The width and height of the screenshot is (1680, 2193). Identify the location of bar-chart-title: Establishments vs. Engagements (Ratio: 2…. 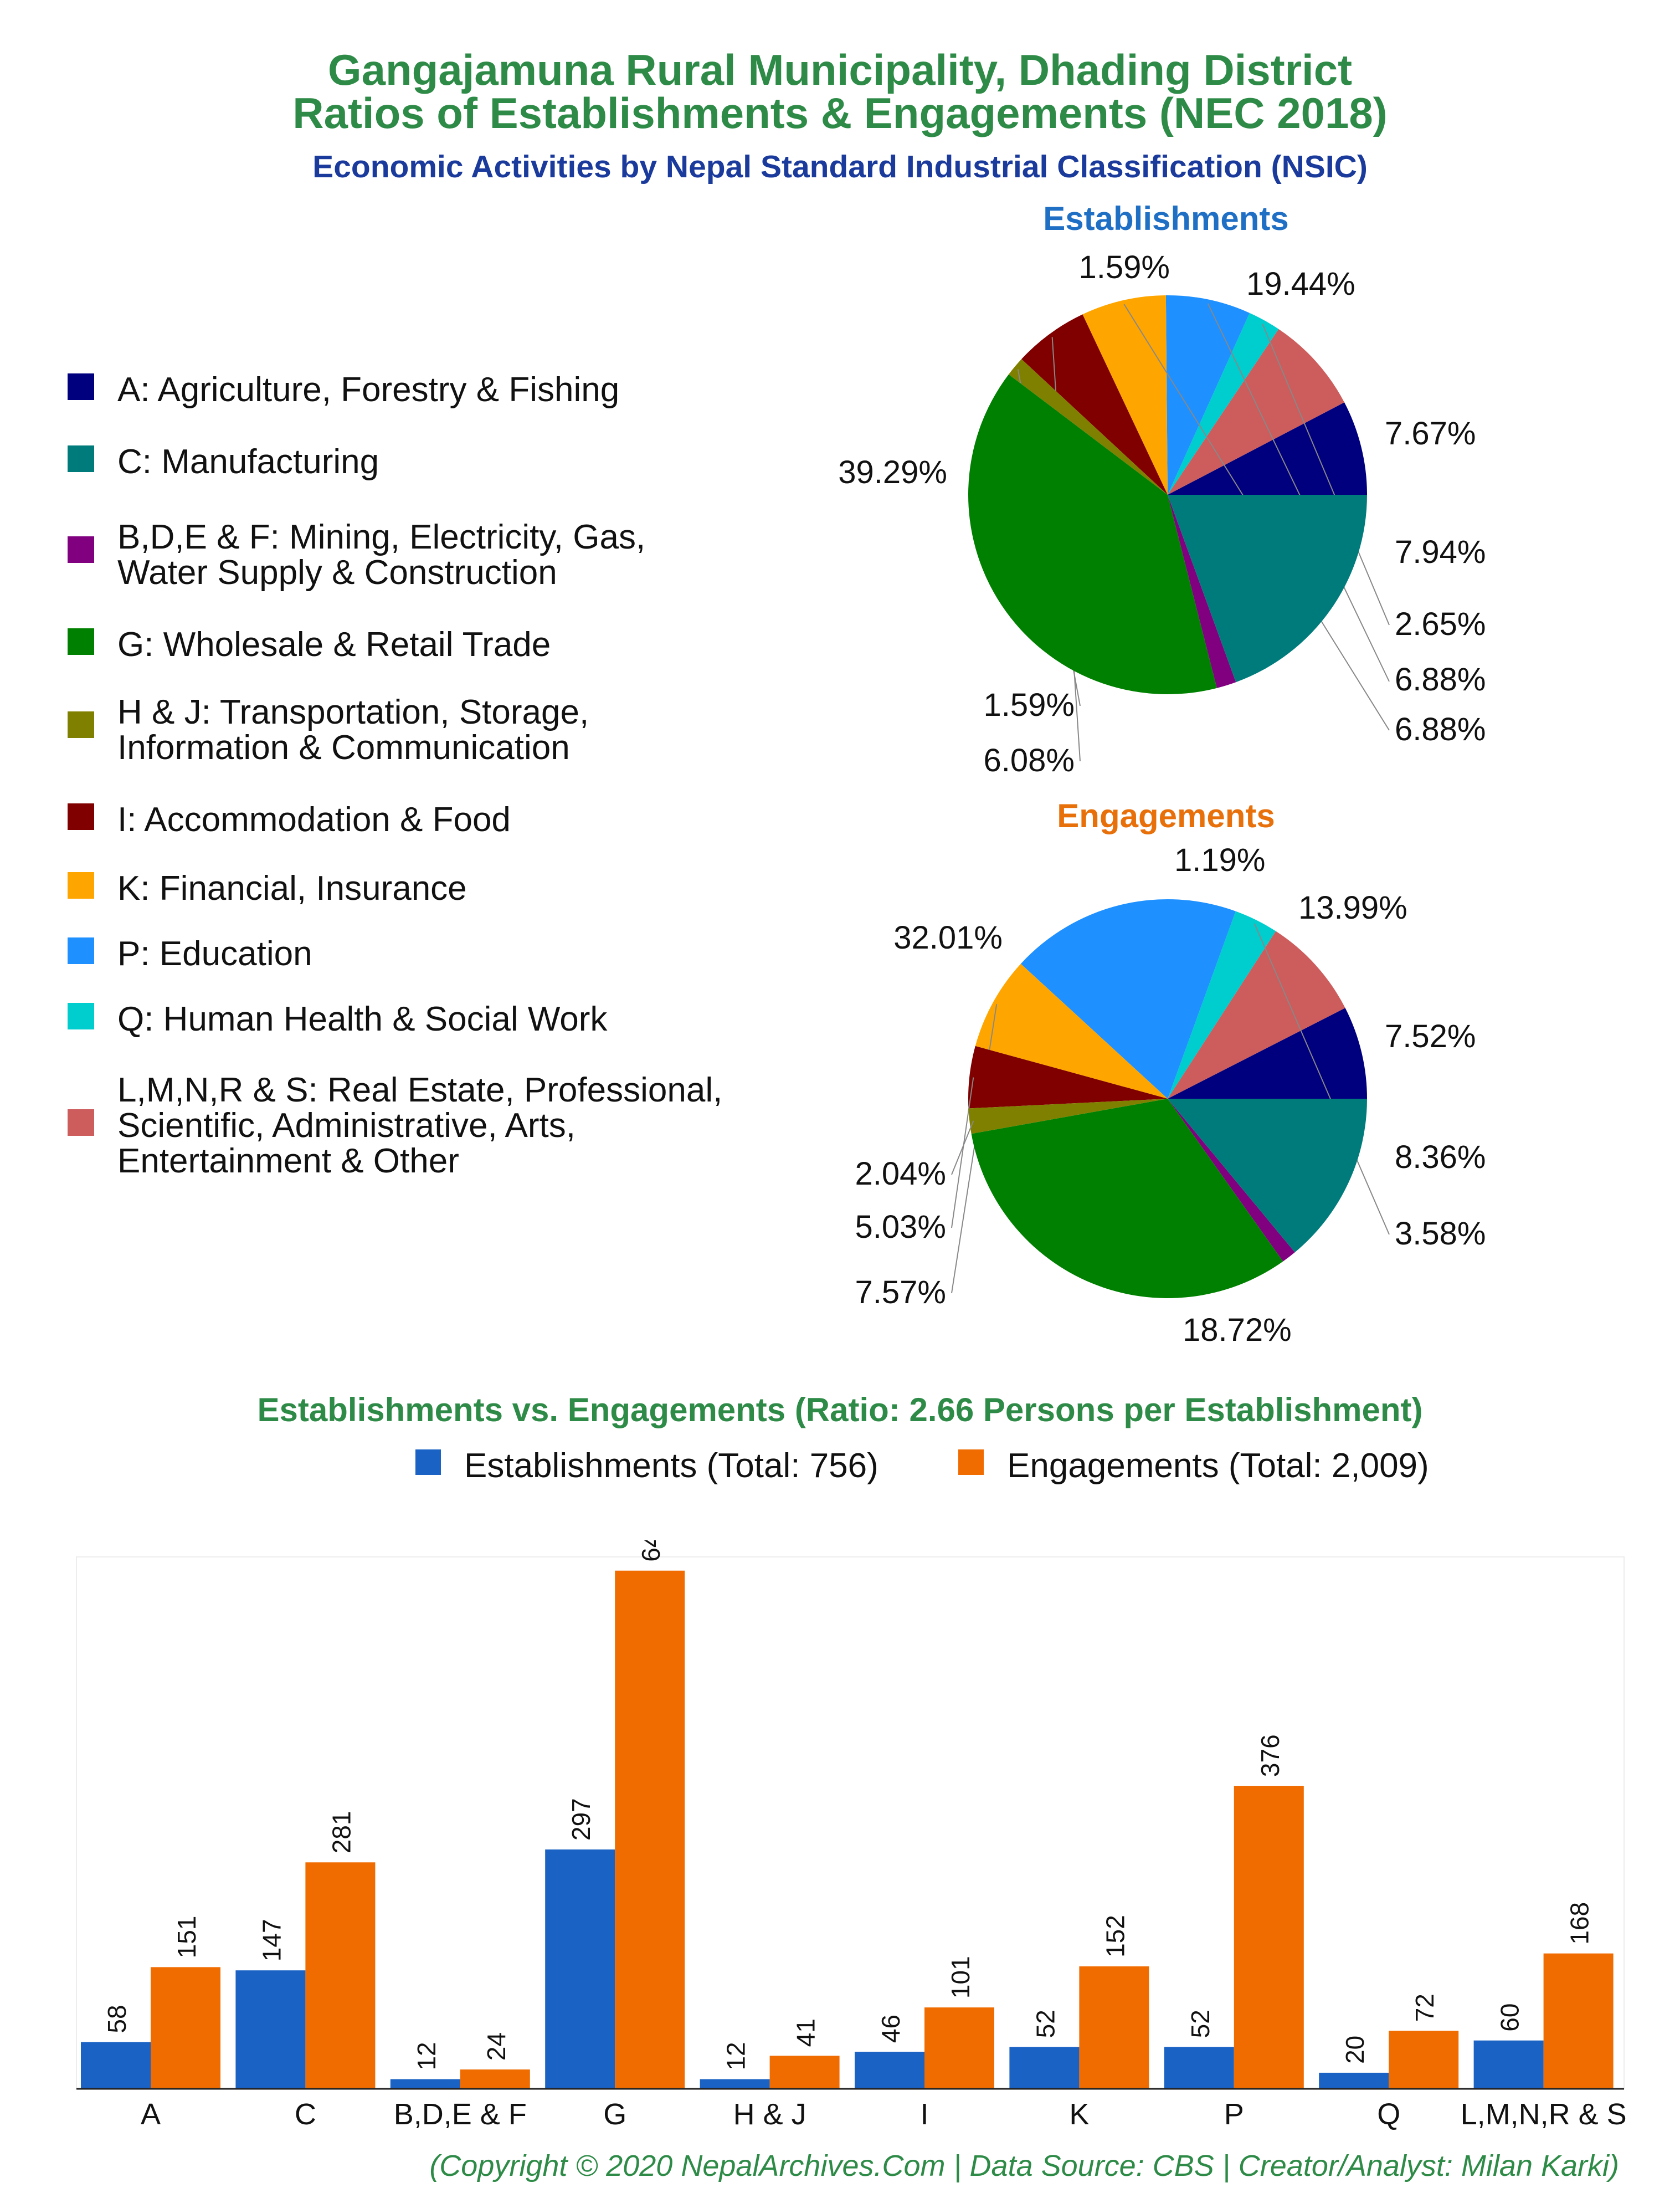
(840, 1409).